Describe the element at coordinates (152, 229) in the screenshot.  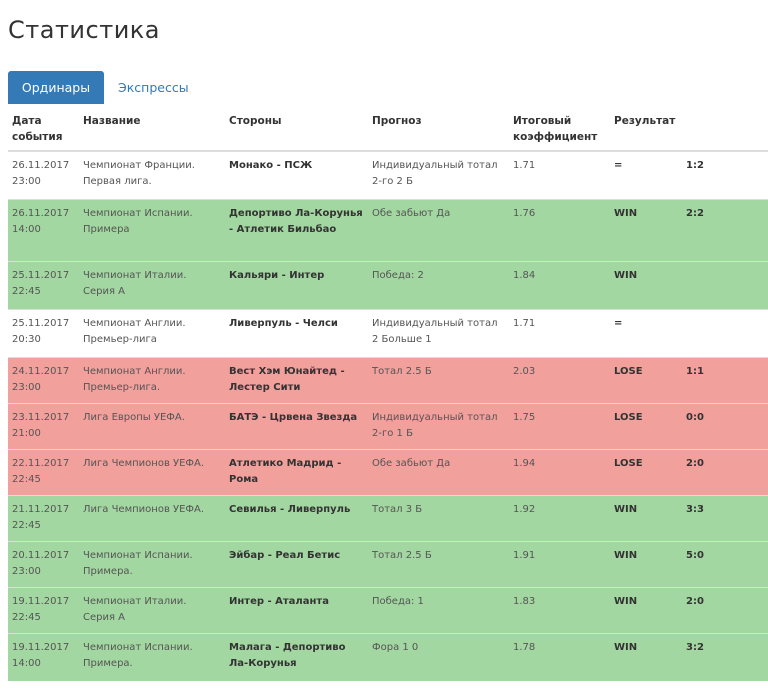
I see `cell-name: Чемпионат Испании. Примера` at that location.